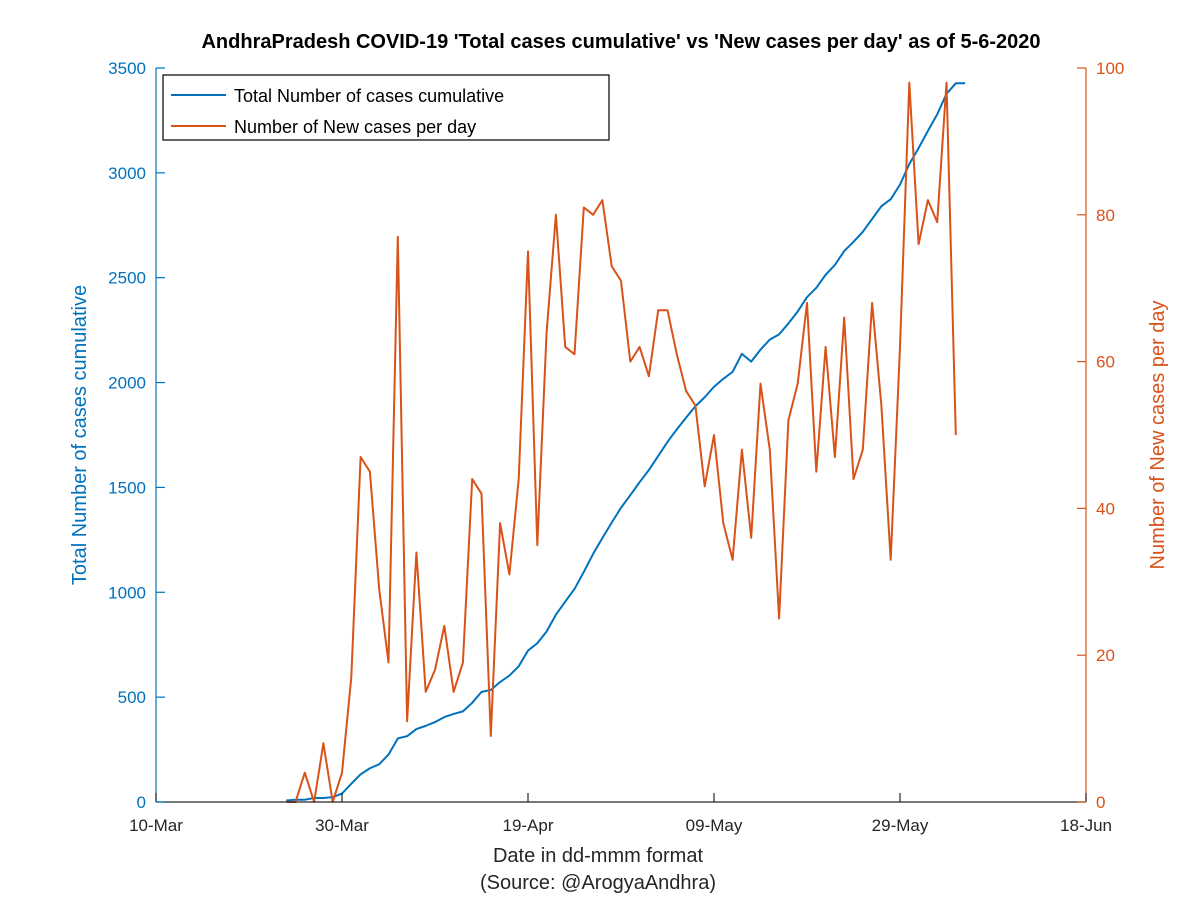 This screenshot has width=1200, height=898. I want to click on x-tick-label: 30-Mar, so click(342, 825).